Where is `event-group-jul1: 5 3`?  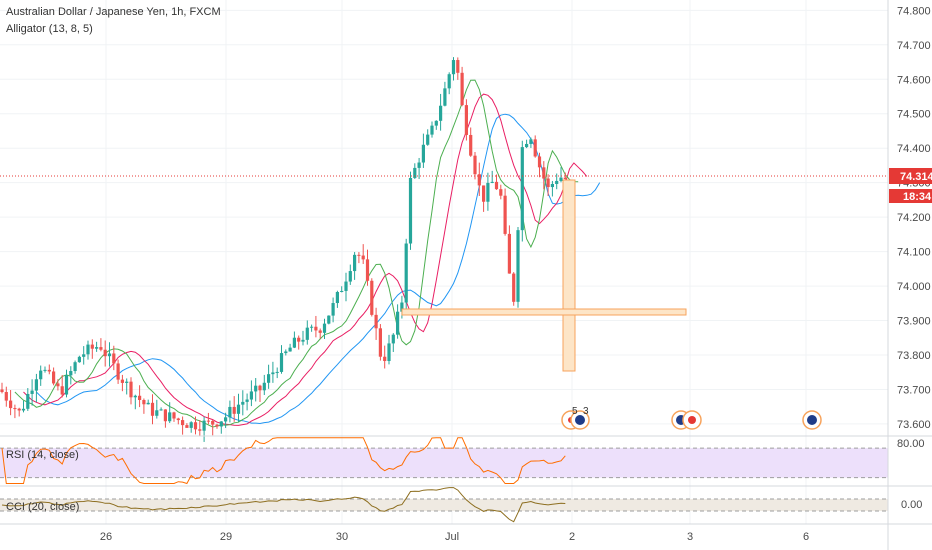
event-group-jul1: 5 3 is located at coordinates (575, 418).